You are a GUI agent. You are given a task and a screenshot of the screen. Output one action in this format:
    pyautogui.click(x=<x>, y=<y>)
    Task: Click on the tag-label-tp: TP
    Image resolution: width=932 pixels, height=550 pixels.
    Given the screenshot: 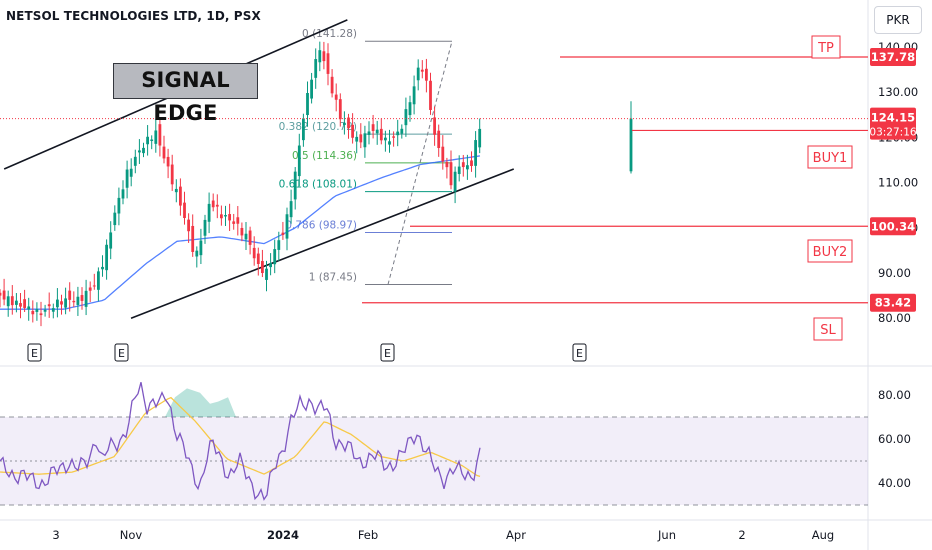 What is the action you would take?
    pyautogui.click(x=825, y=48)
    